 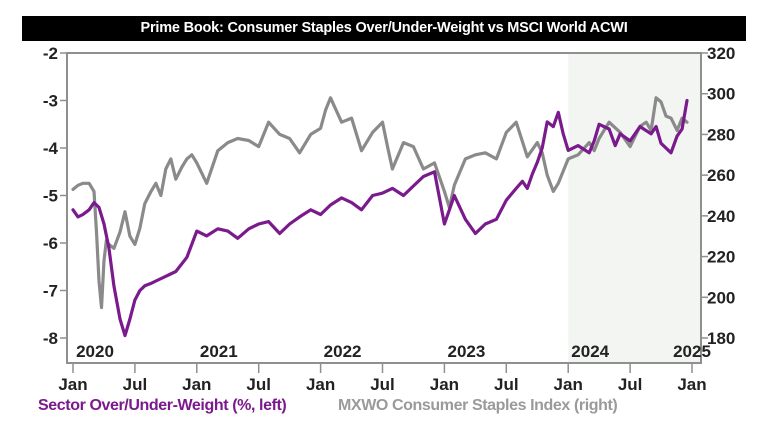 I want to click on left-tick-label: -3, so click(x=50, y=101).